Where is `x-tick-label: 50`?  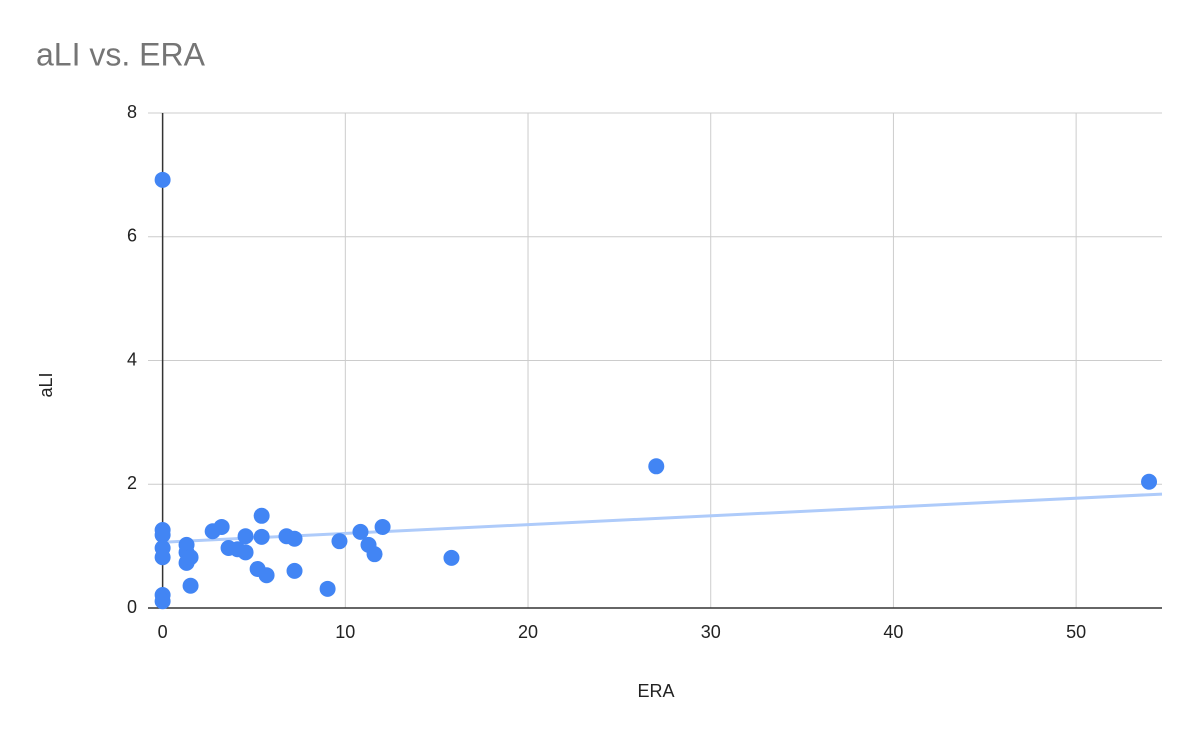
x-tick-label: 50 is located at coordinates (1076, 632).